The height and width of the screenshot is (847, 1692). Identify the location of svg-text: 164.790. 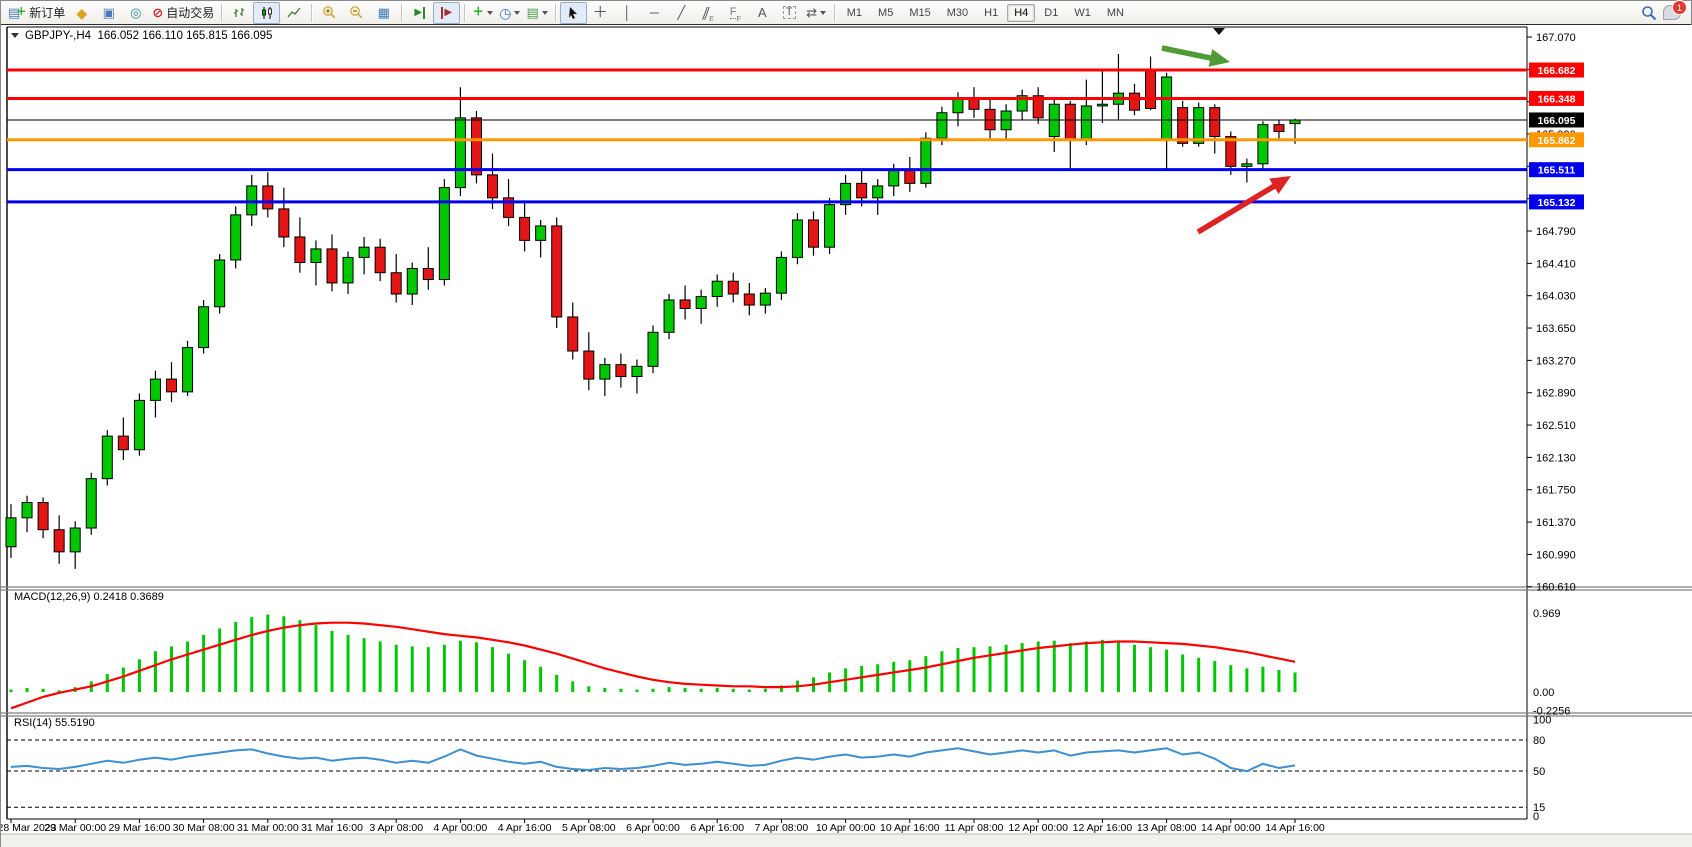
(1556, 232).